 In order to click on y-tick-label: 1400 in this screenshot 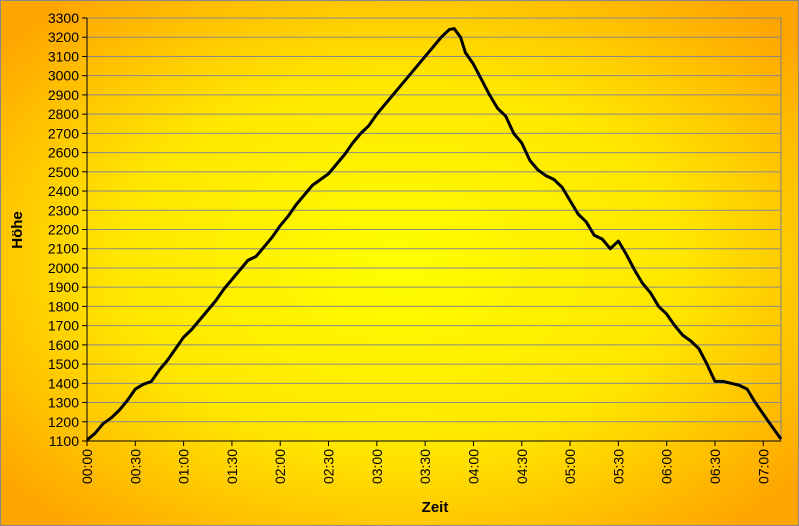, I will do `click(63, 383)`.